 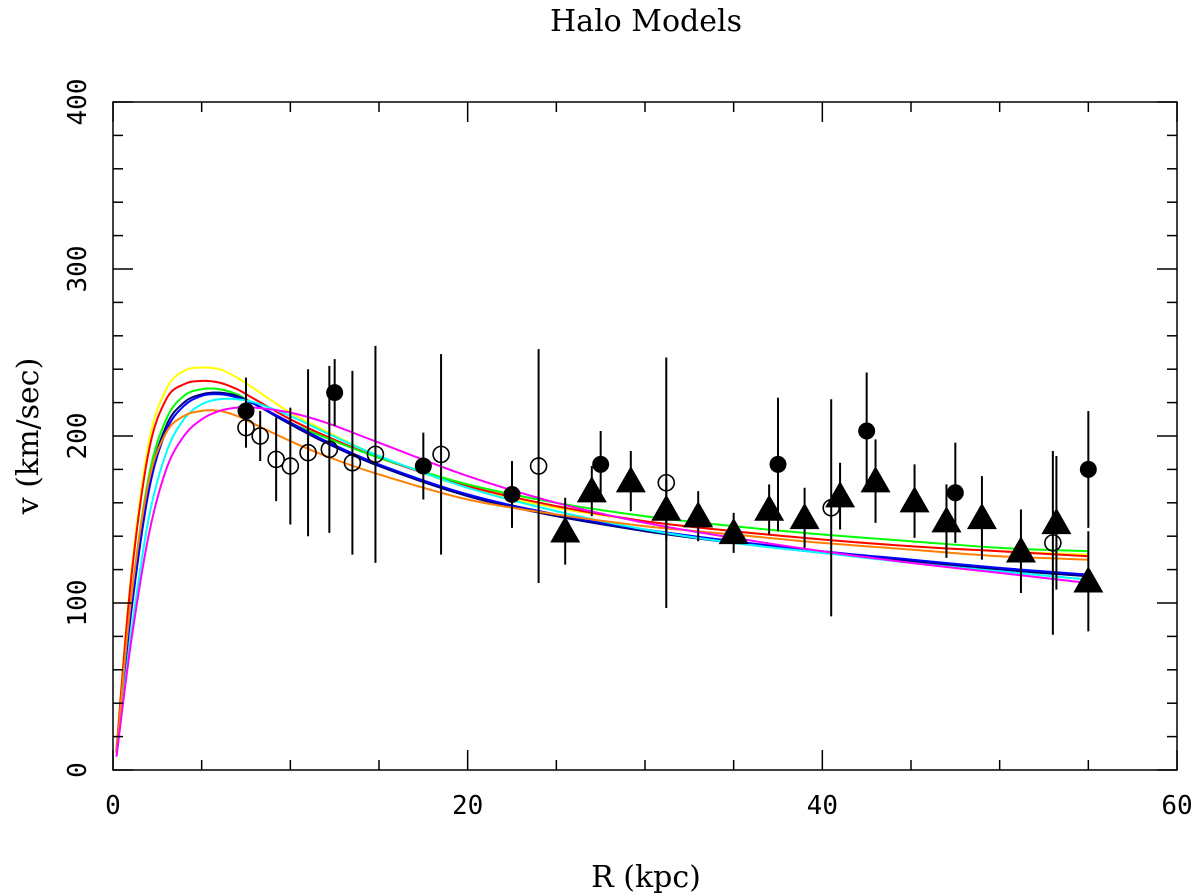 I want to click on x-tick-label: 60, so click(x=1176, y=806).